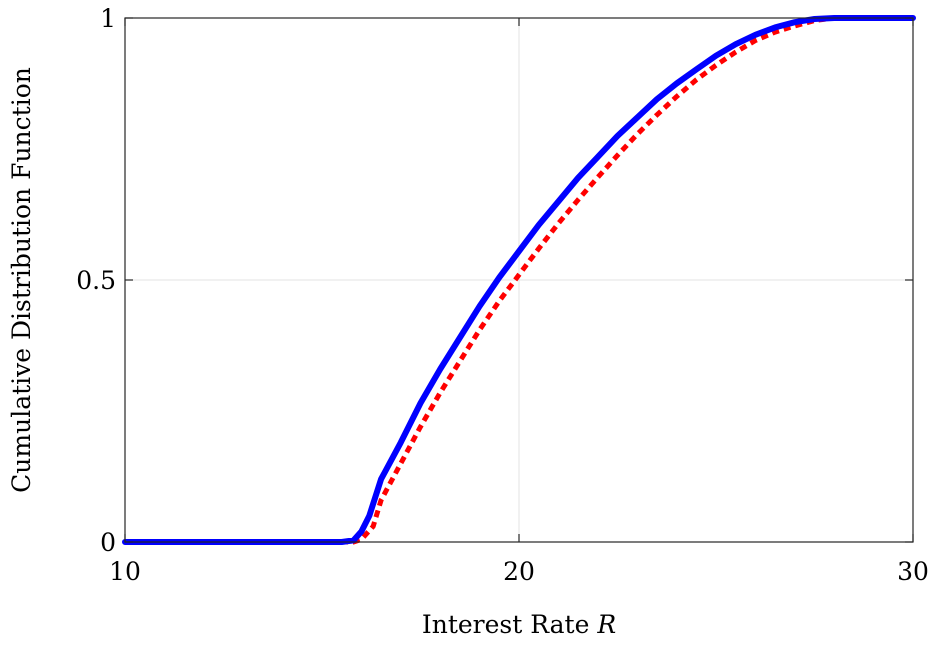 Image resolution: width=931 pixels, height=645 pixels. What do you see at coordinates (21, 280) in the screenshot?
I see `y-axis-title: Cumulative Distribution Function` at bounding box center [21, 280].